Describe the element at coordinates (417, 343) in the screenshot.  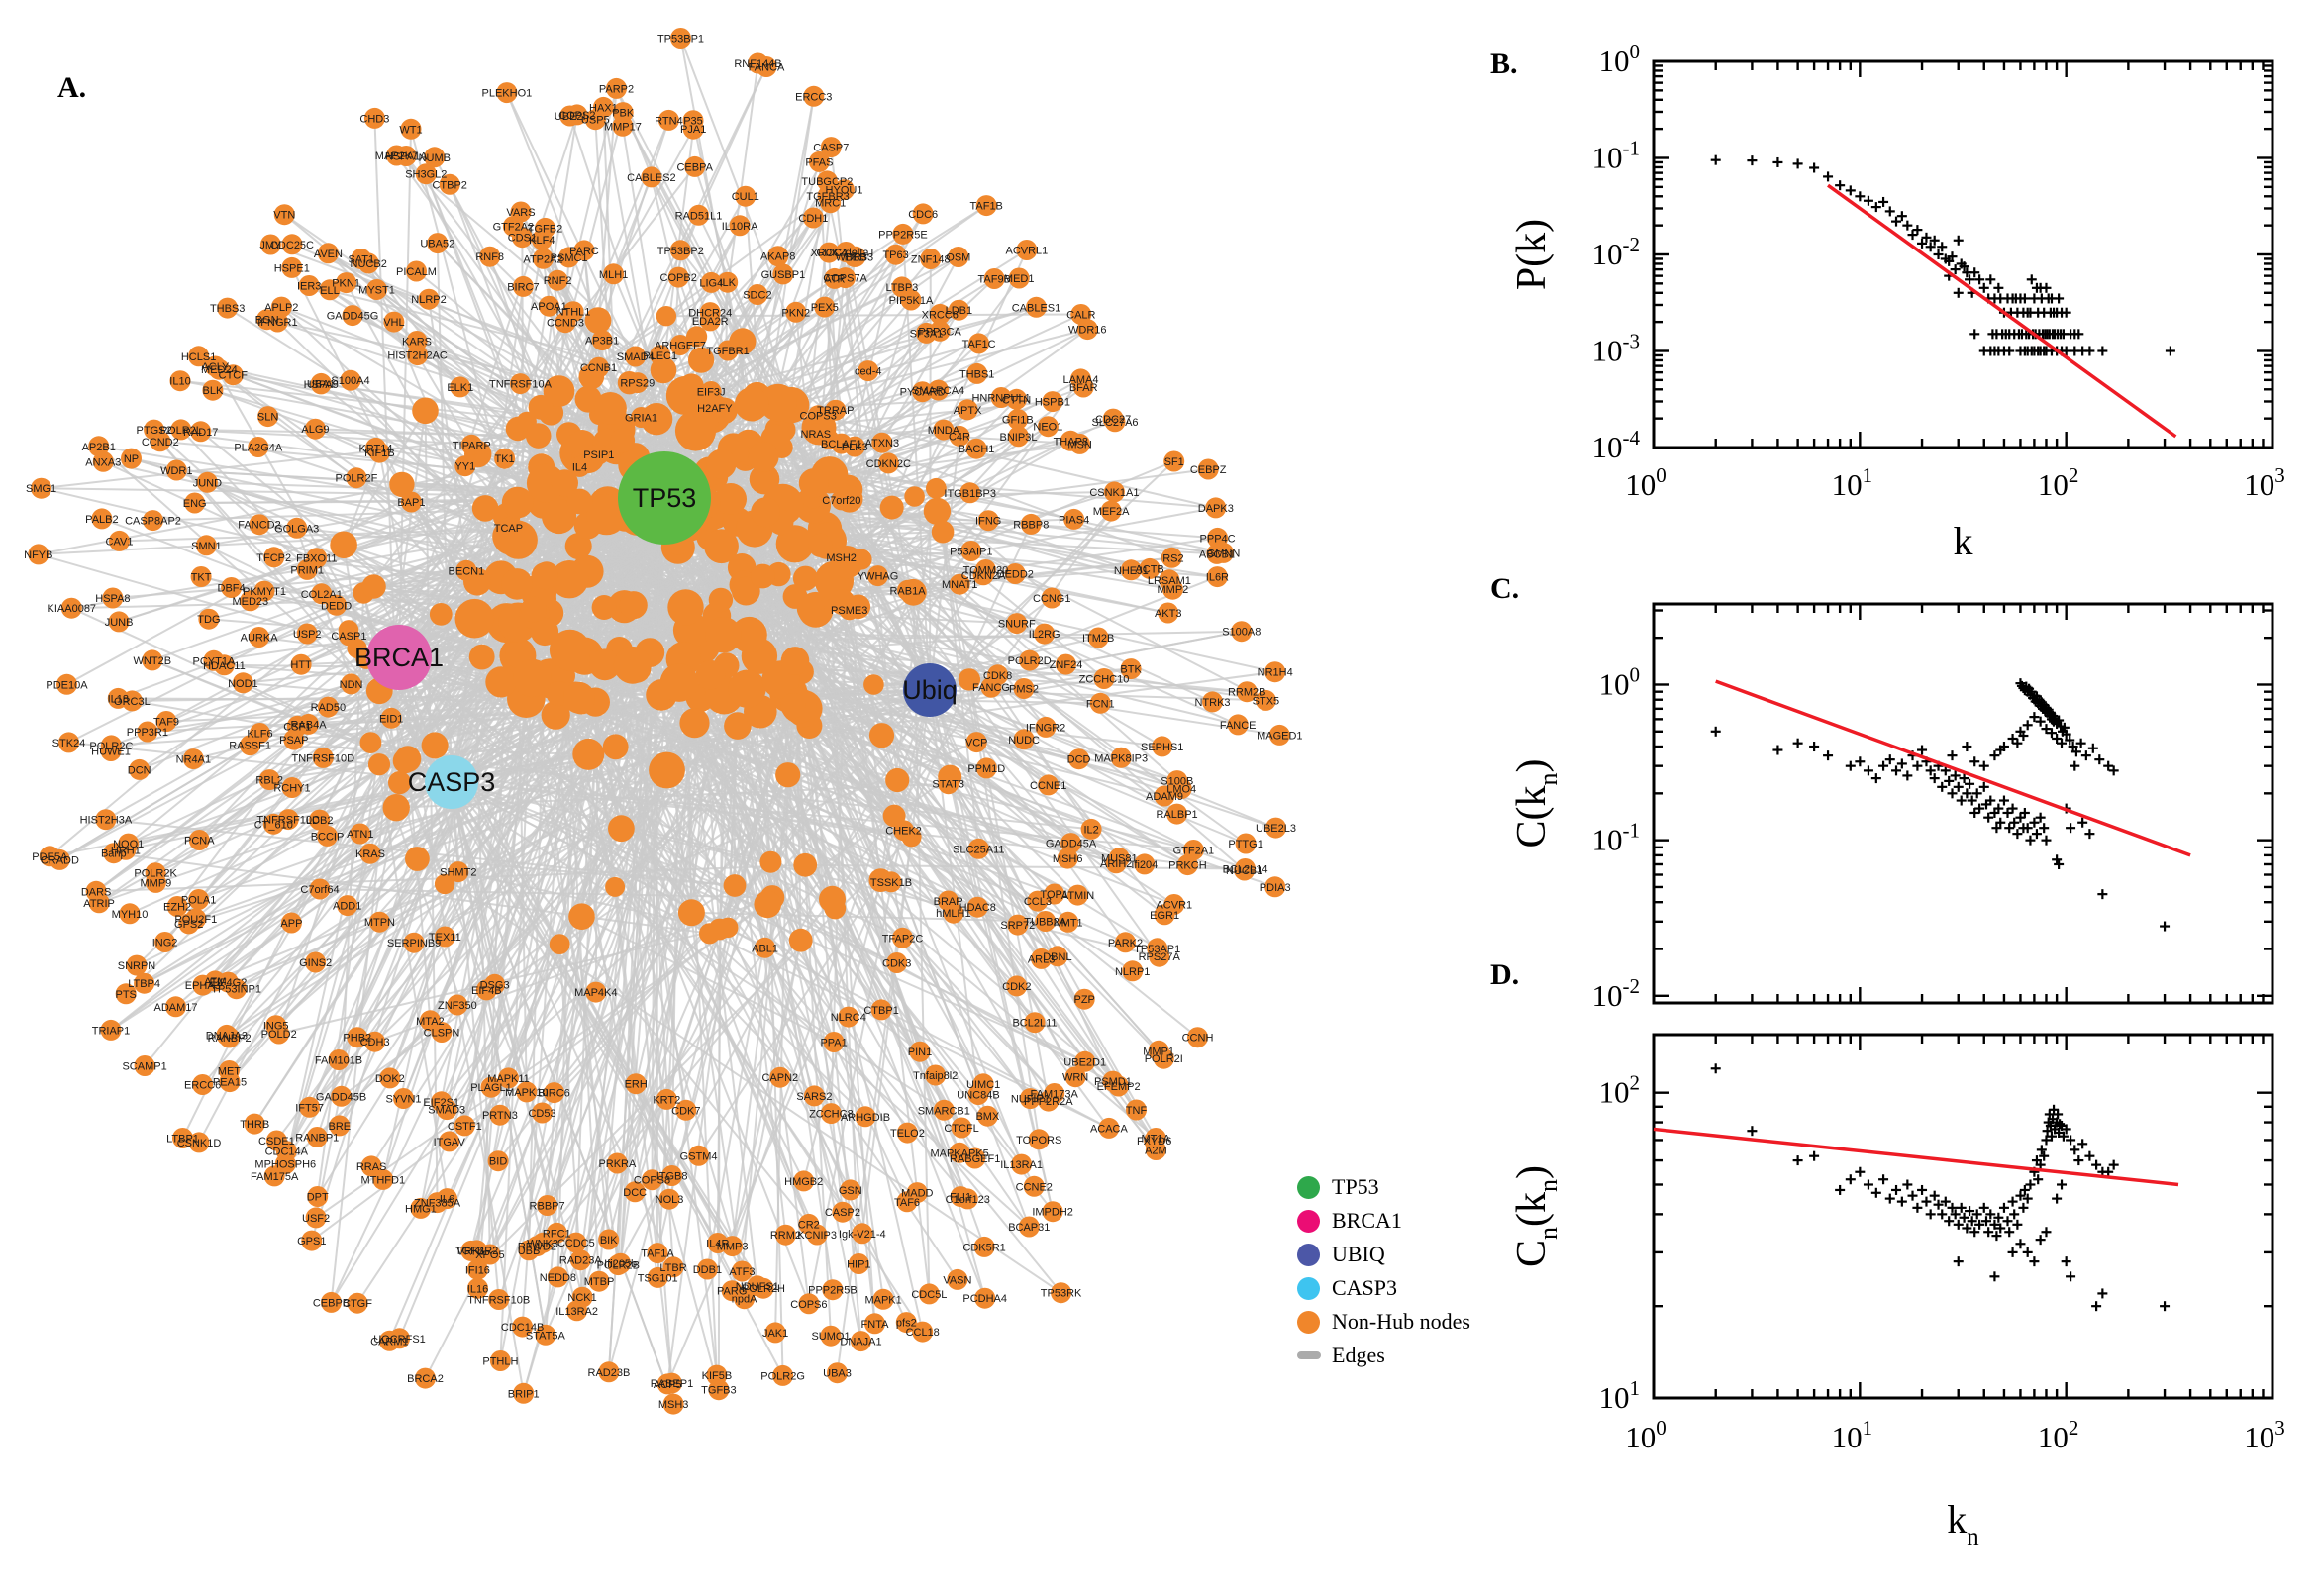
I see `network-node-label: KARS` at that location.